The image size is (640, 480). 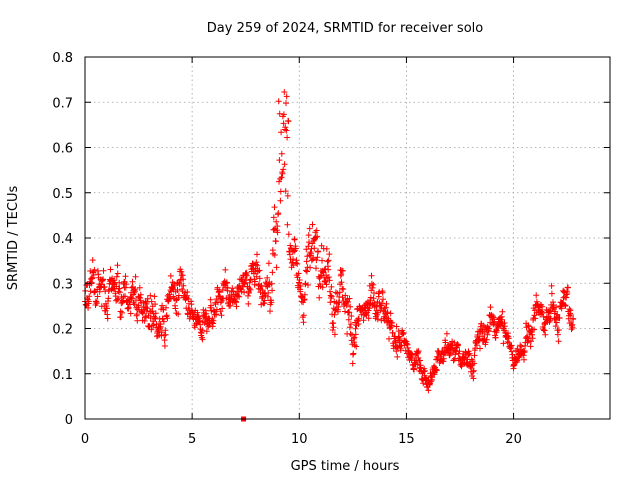 I want to click on x-tick-label: 10, so click(x=299, y=439).